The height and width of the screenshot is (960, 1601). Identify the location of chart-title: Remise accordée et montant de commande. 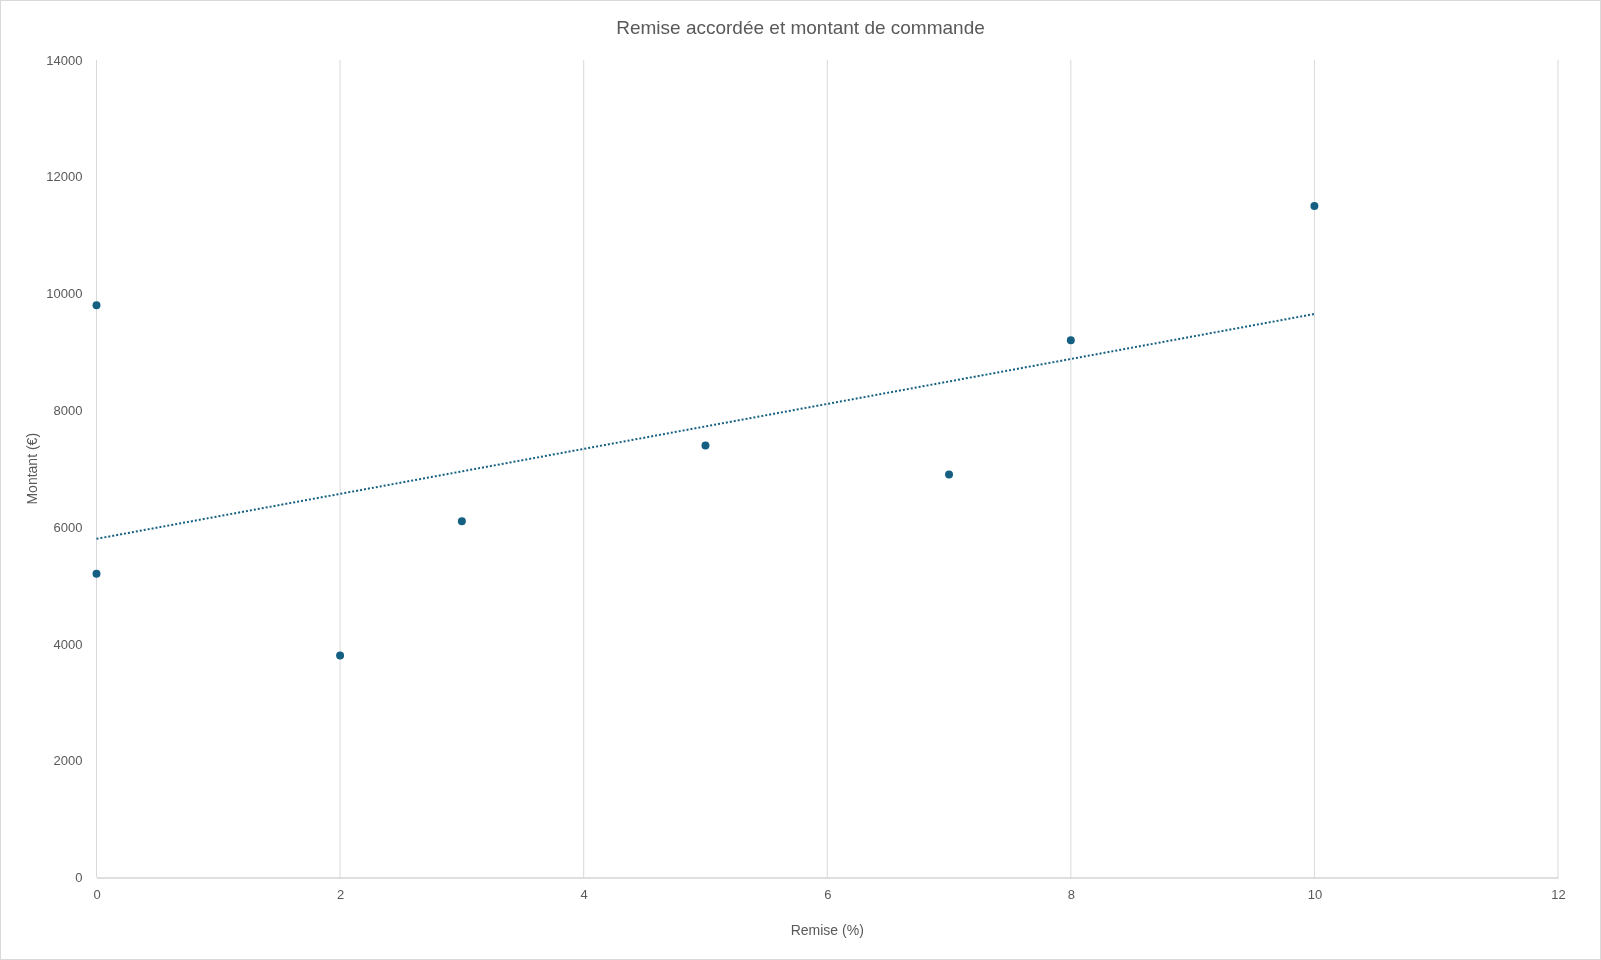
(800, 27).